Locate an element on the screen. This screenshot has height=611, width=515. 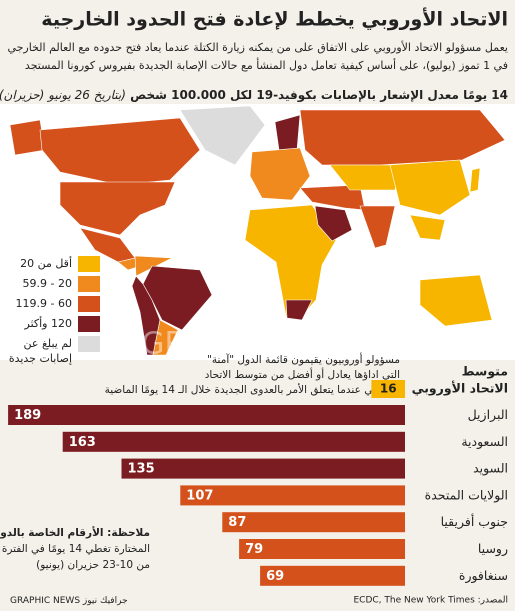
bar-value: 189 is located at coordinates (27, 415).